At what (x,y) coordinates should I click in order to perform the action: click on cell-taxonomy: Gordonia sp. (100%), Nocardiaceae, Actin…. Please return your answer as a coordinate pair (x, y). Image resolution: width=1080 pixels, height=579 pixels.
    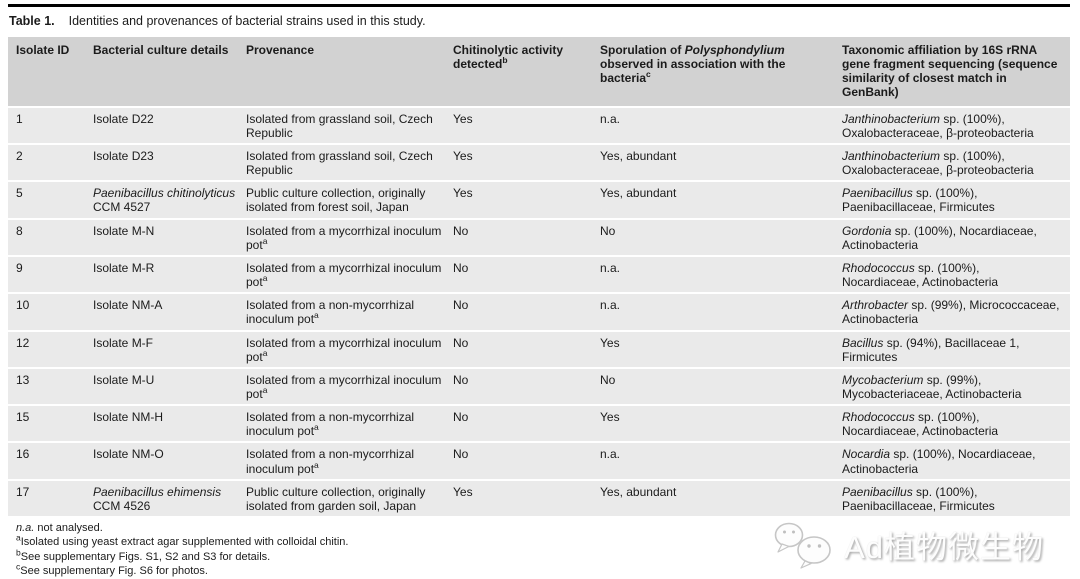
    Looking at the image, I should click on (956, 237).